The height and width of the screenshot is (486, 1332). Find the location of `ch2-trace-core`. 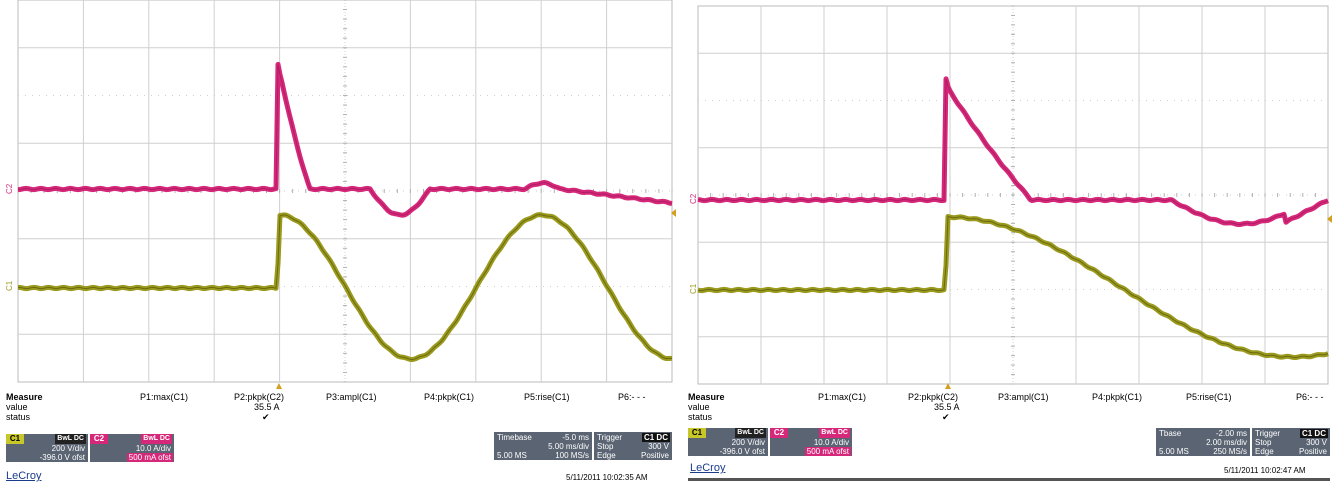

ch2-trace-core is located at coordinates (1013, 151).